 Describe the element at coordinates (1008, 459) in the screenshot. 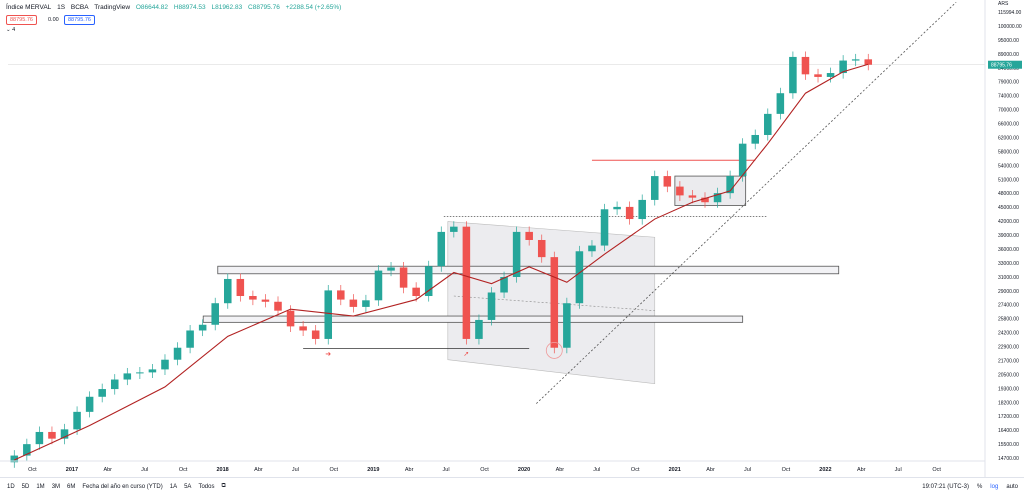

I see `price-tick-label: 14700.00` at that location.